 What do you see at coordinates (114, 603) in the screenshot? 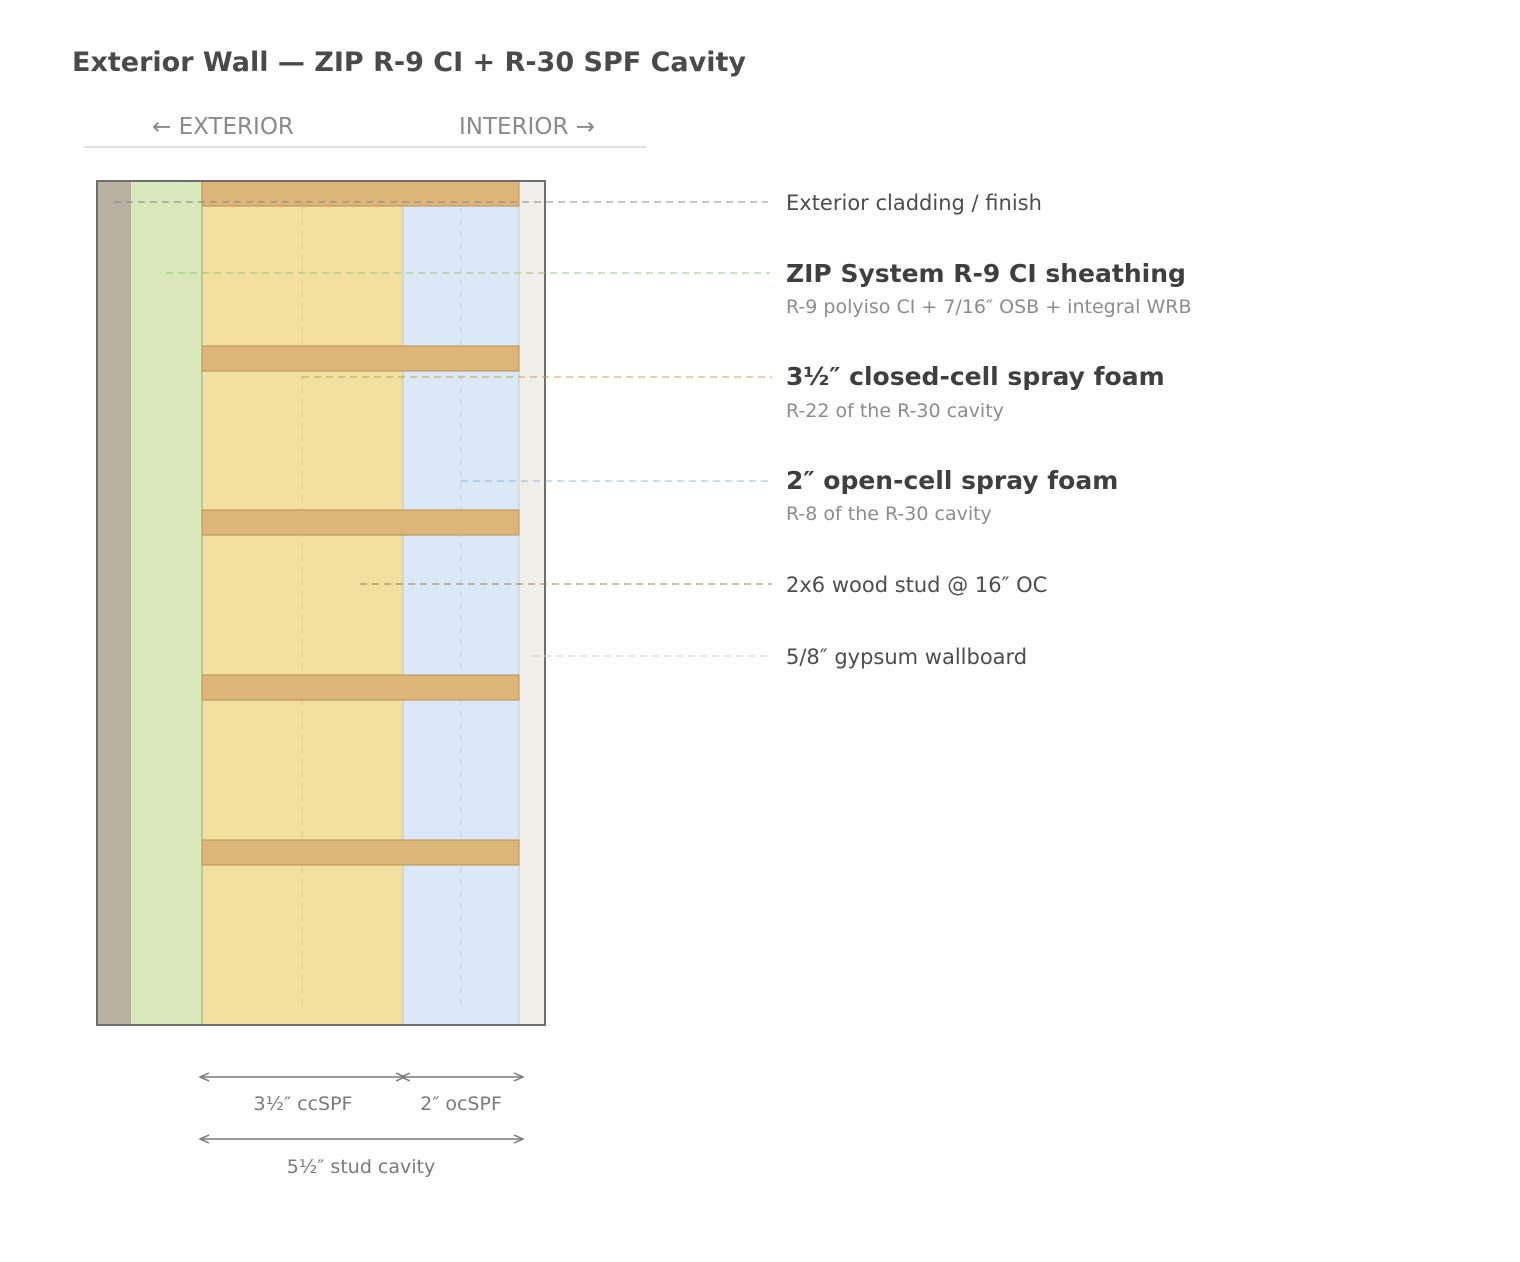
I see `cladding-layer` at bounding box center [114, 603].